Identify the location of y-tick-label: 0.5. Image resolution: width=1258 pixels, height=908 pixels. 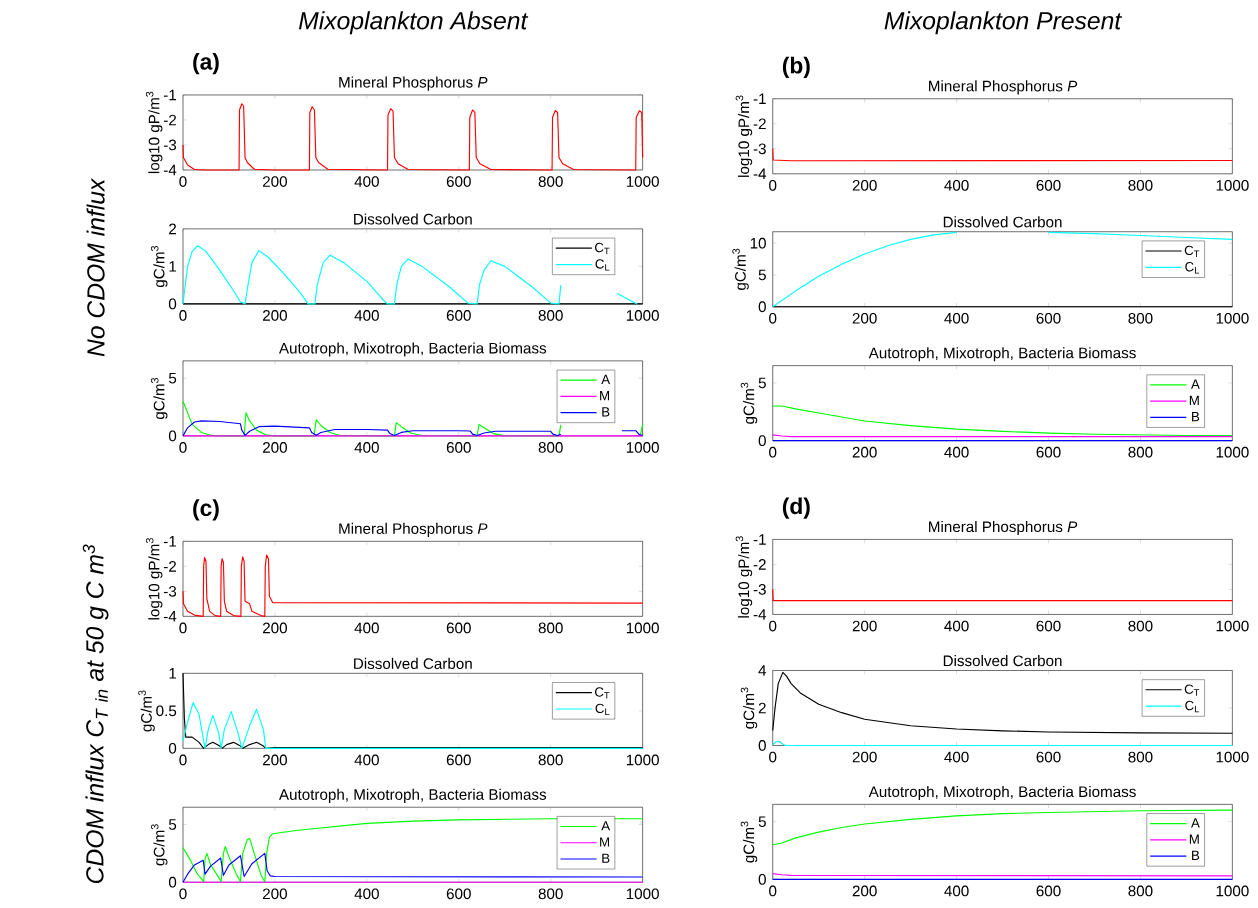
(166, 711).